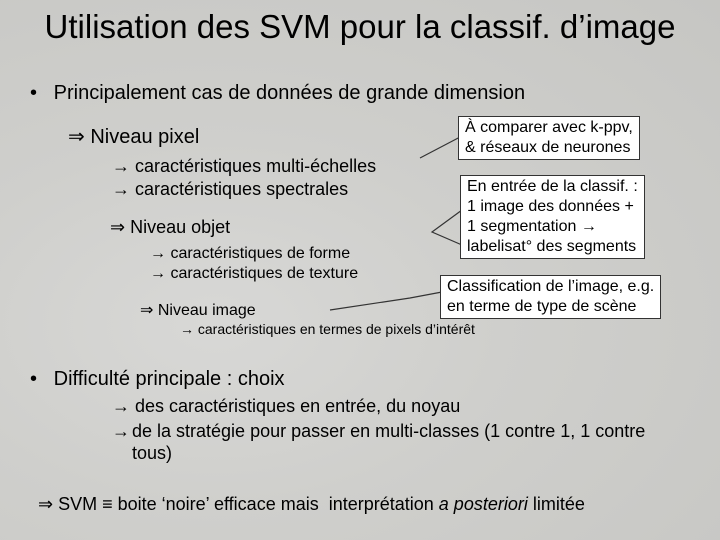 The height and width of the screenshot is (540, 720). I want to click on callout-line: À comparer avec k-ppv,, so click(549, 127).